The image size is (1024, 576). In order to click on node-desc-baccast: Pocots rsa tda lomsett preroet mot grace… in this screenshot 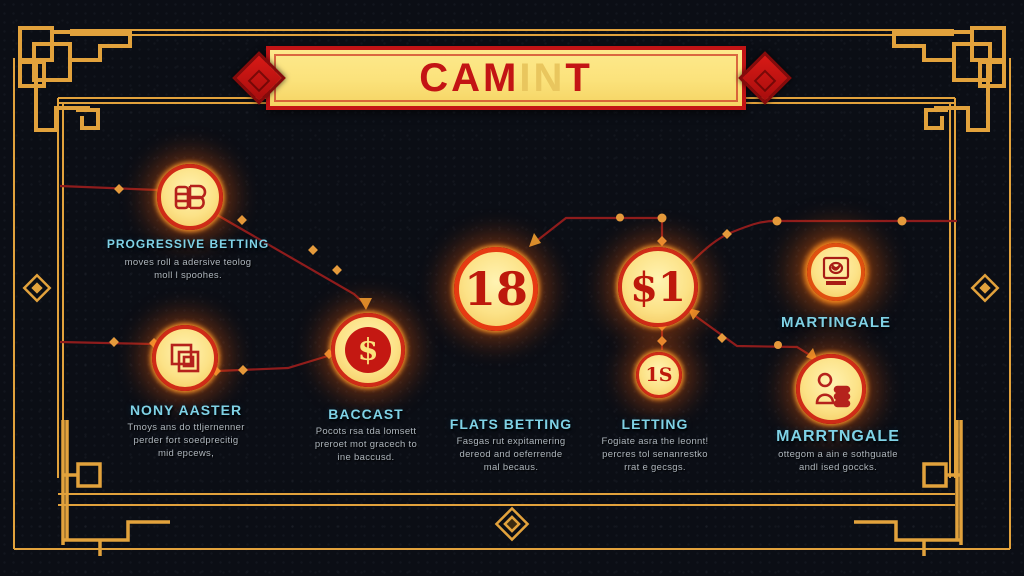, I will do `click(366, 444)`.